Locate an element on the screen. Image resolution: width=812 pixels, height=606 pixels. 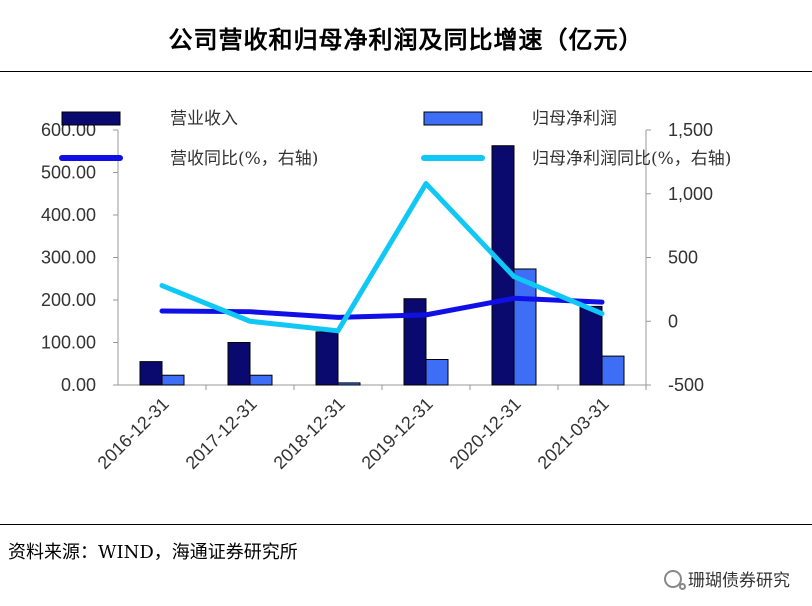
title-bar: 公司营收和归母净利润及同比增速（亿元） is located at coordinates (406, 36).